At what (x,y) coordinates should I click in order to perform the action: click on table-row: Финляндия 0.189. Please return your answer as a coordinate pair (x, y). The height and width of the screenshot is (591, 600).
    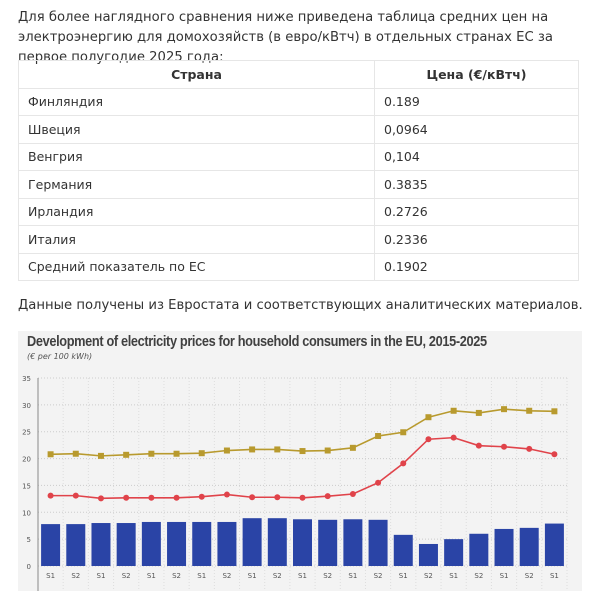
    Looking at the image, I should click on (298, 101).